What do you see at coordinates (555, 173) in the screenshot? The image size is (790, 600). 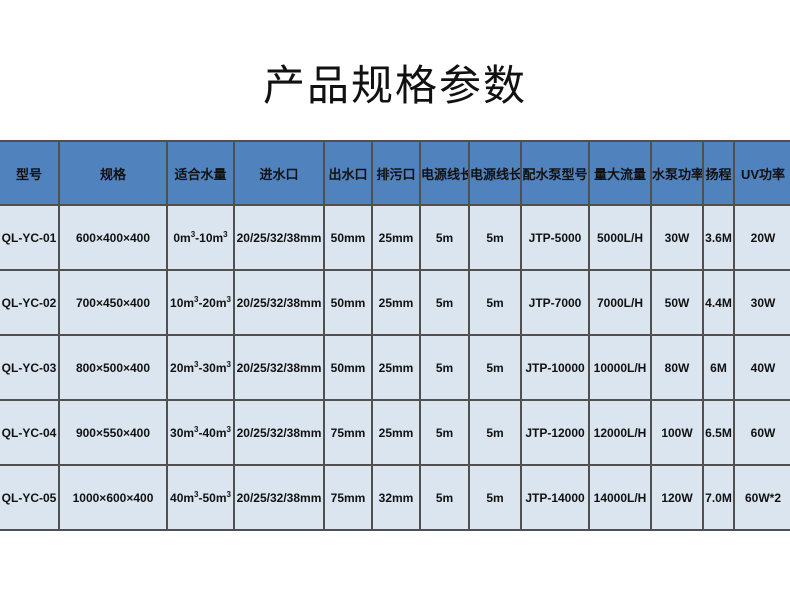 I see `column-header: 配水泵型号` at bounding box center [555, 173].